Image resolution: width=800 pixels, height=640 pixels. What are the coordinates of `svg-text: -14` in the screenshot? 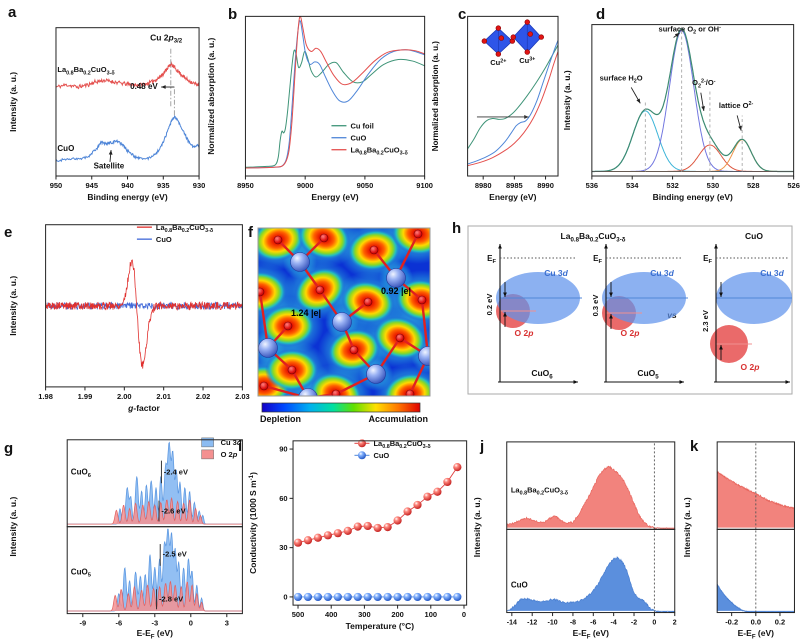 It's located at (512, 623).